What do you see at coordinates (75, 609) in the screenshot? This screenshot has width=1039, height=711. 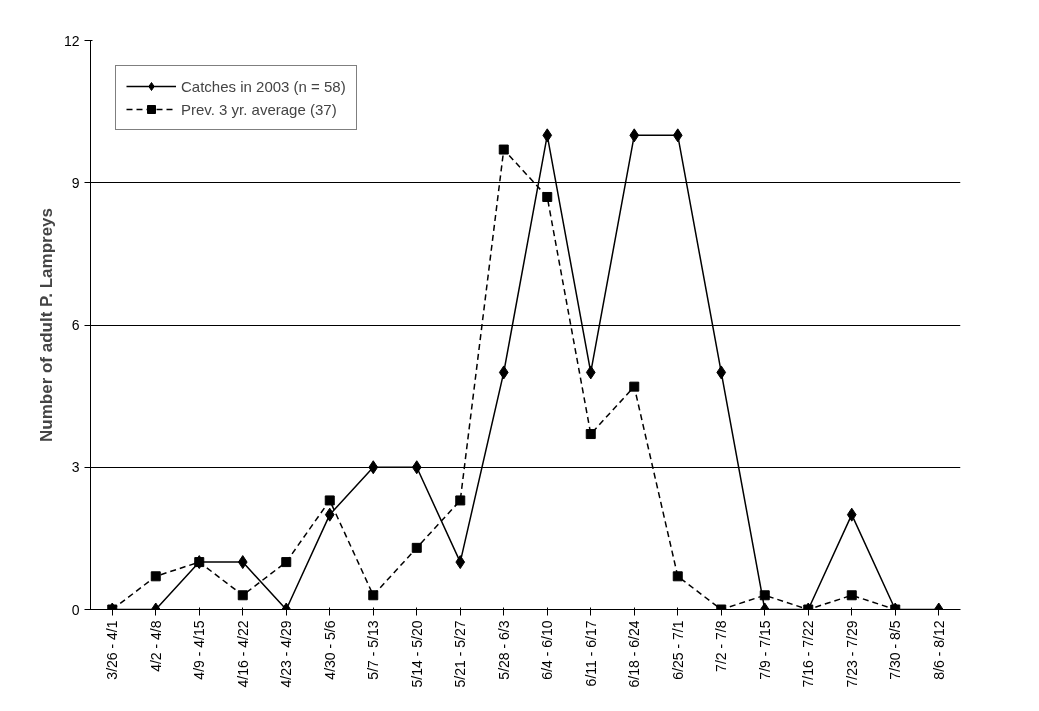 I see `y-tick-label: 0` at bounding box center [75, 609].